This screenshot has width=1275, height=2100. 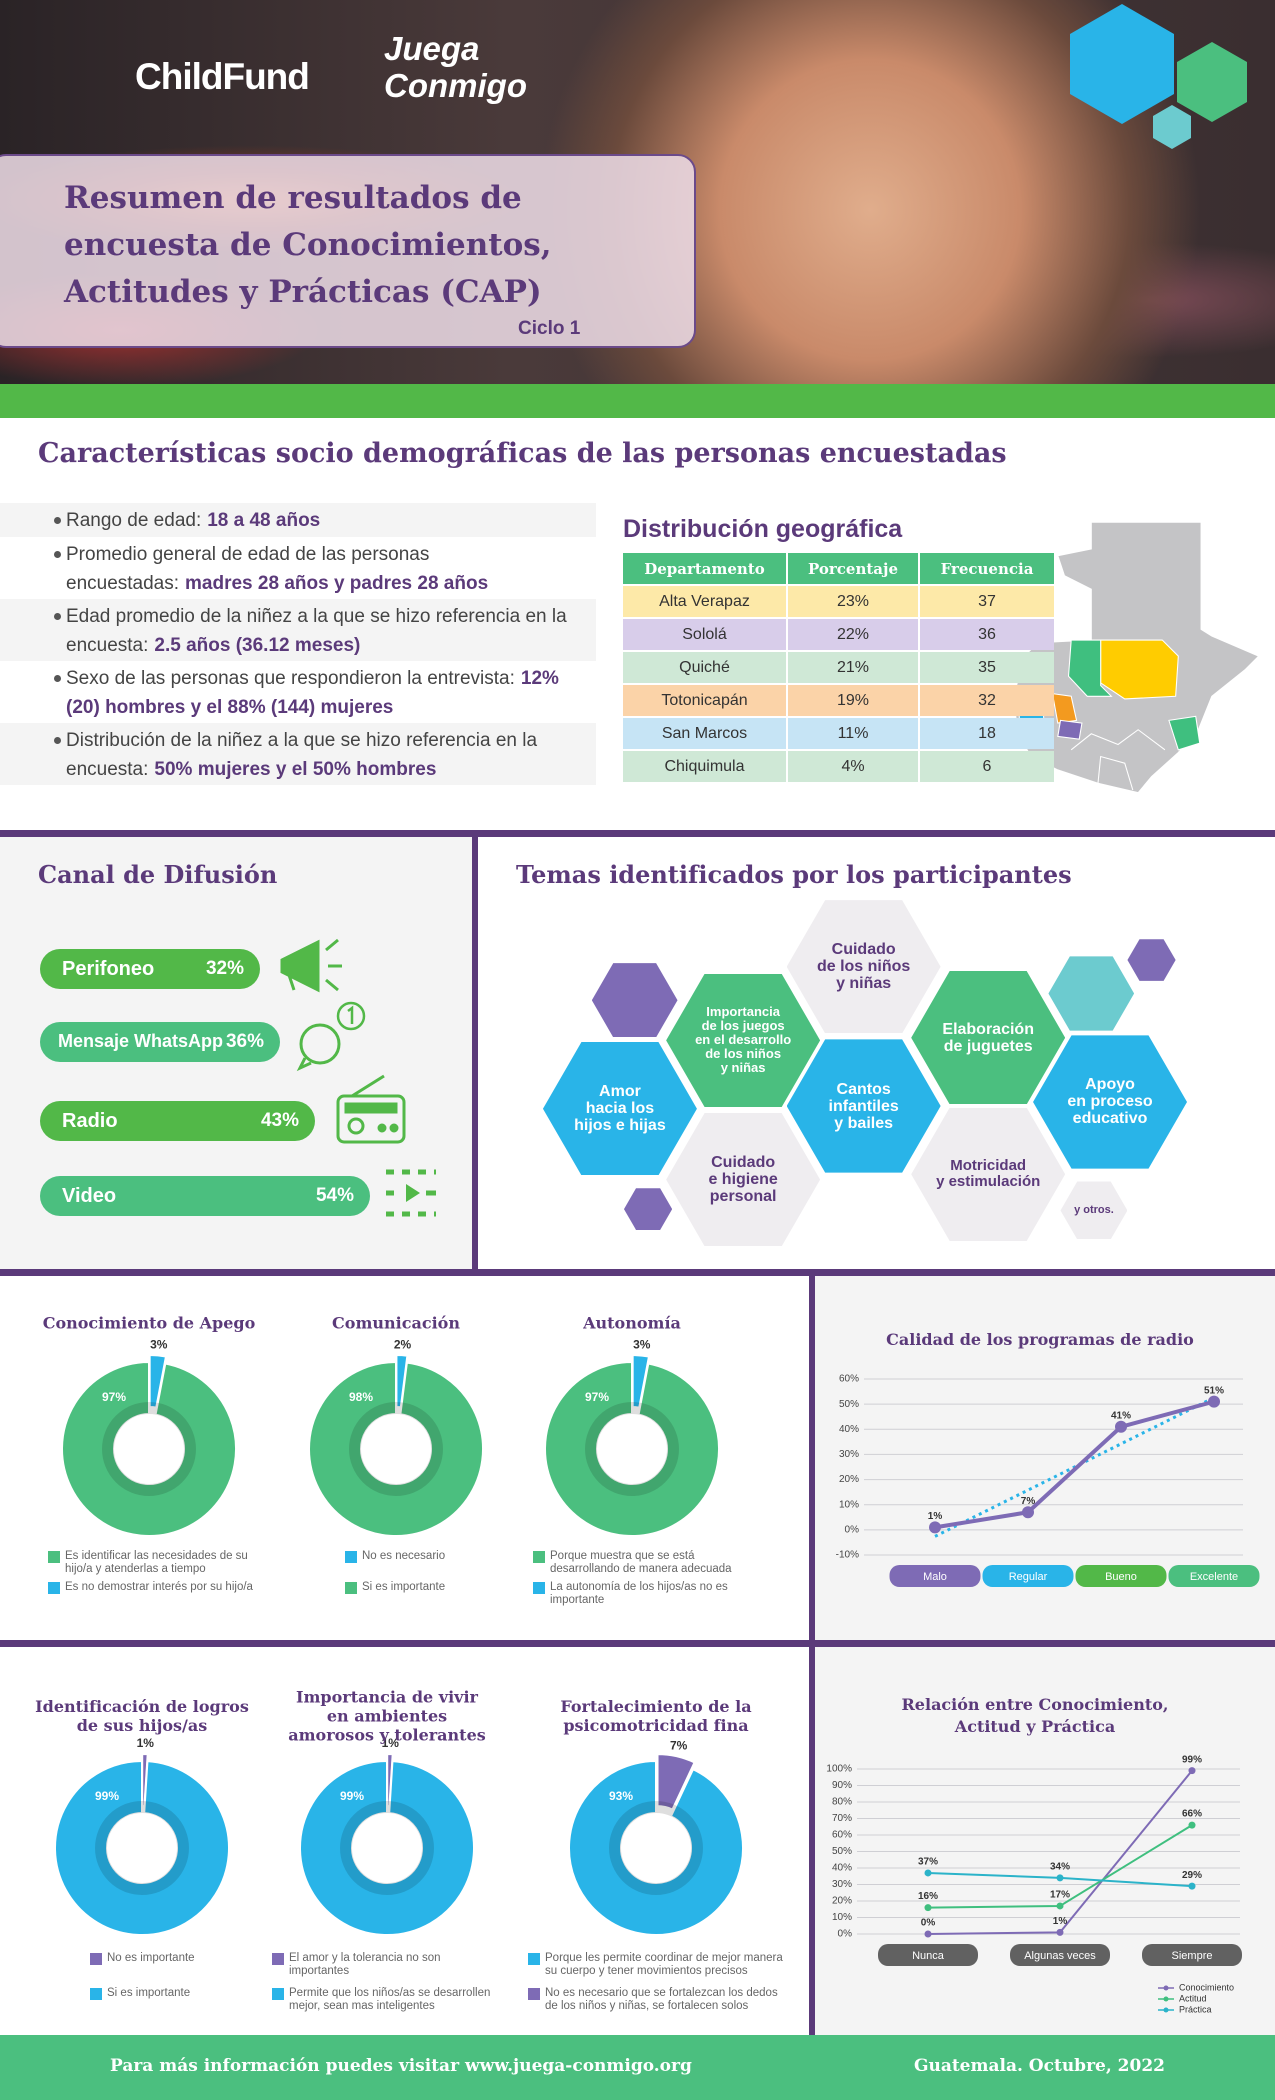 What do you see at coordinates (704, 601) in the screenshot?
I see `table-cell: Alta Verapaz` at bounding box center [704, 601].